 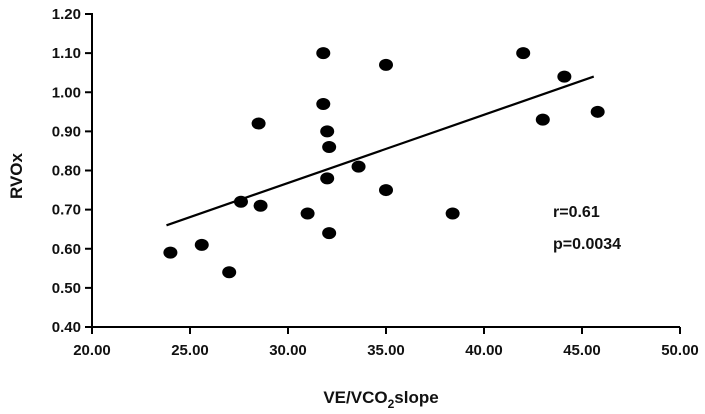 I want to click on x-axis-ticks: 20.00 25.00 30.00 35.00 40.00 45.00 50.00, so click(x=386, y=343).